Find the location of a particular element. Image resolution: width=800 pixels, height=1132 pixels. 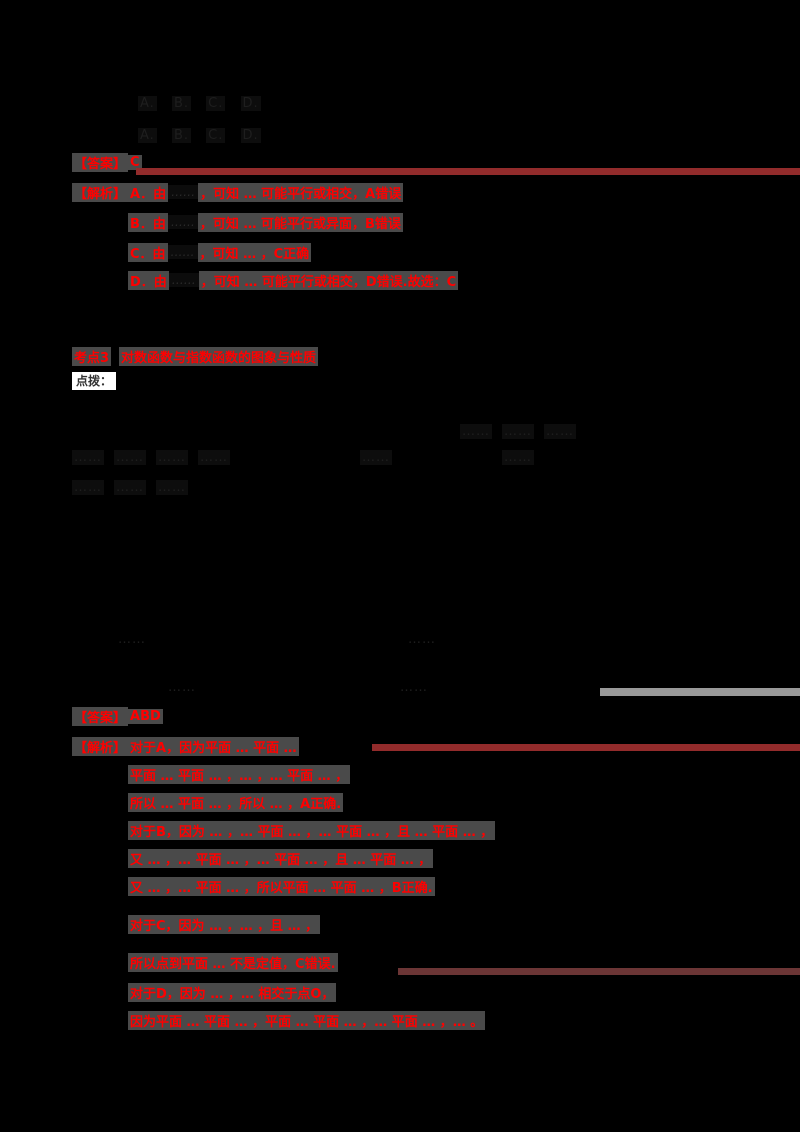

q1-analysis-a: 【解析】 A．由 …… ，可知 … 可能平行或相交，A错误 is located at coordinates (238, 192).